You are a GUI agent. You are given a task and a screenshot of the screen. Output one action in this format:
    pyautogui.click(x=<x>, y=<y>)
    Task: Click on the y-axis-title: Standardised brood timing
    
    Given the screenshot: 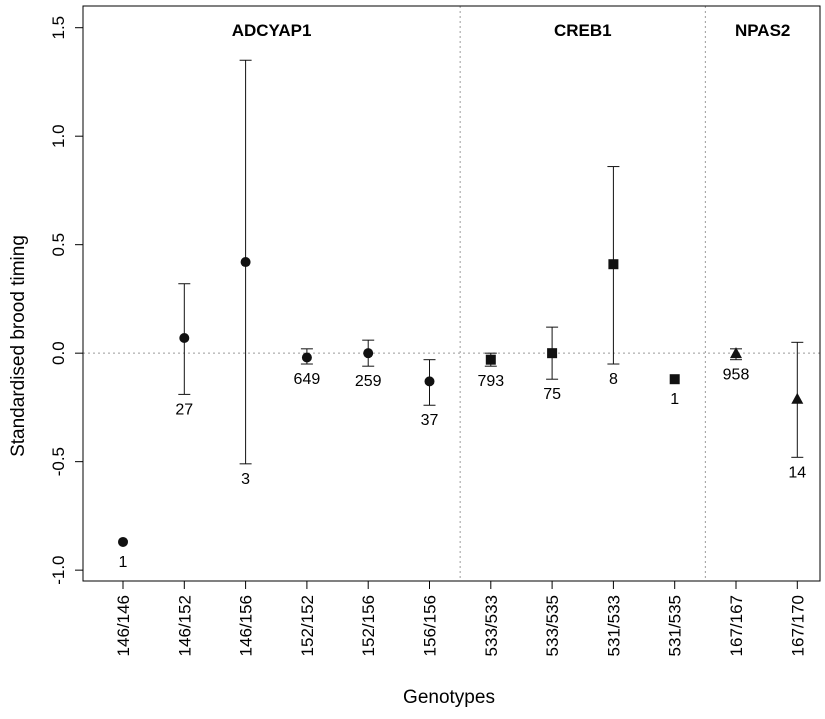 What is the action you would take?
    pyautogui.click(x=18, y=346)
    